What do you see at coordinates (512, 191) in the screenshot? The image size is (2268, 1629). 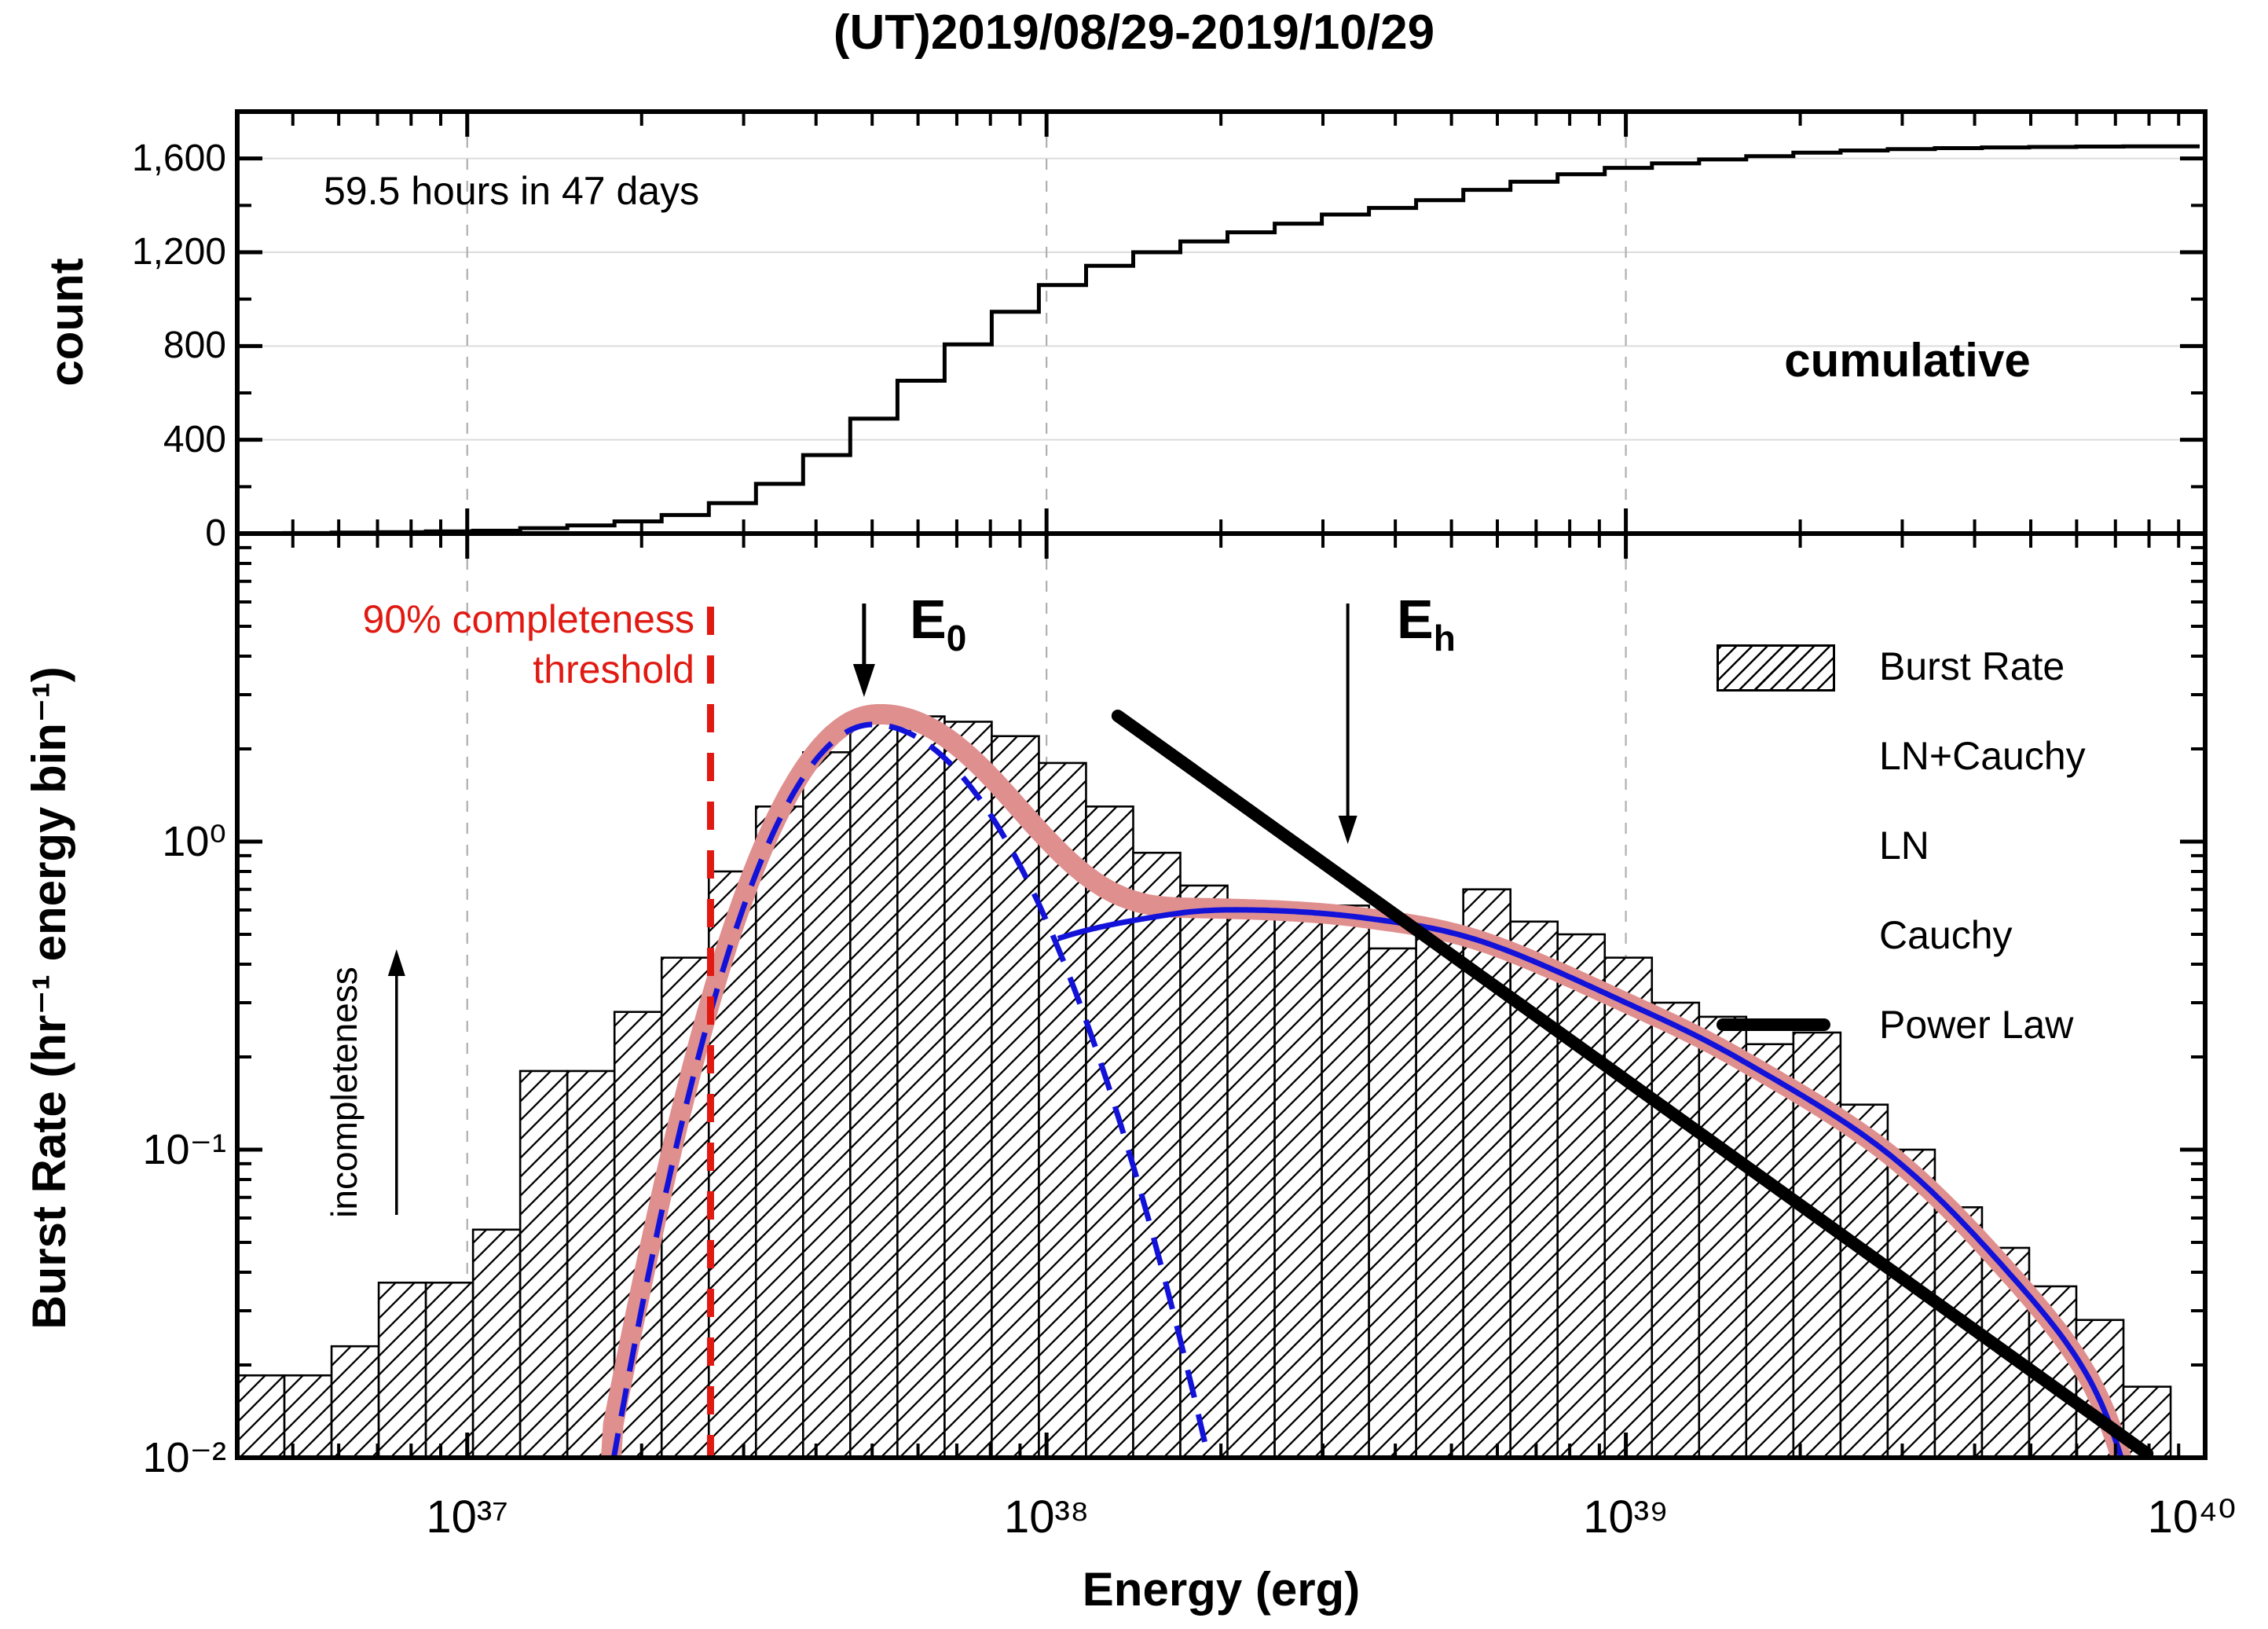 I see `observation-time-note: 59.5 hours in 47 days` at bounding box center [512, 191].